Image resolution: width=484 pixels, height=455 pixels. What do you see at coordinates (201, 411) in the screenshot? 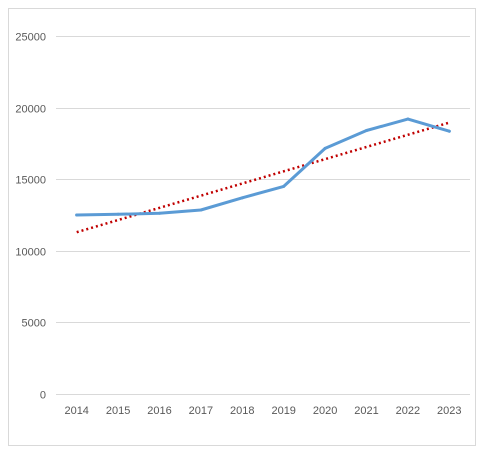
I see `x-tick-label: 2017` at bounding box center [201, 411].